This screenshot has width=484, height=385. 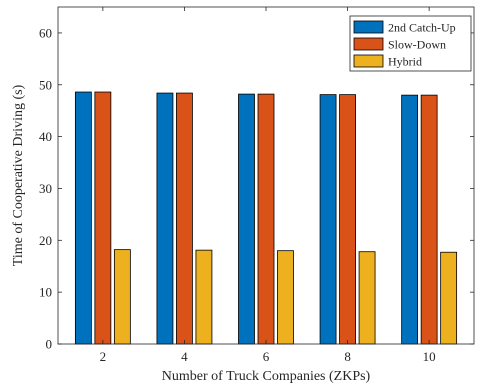 What do you see at coordinates (49, 344) in the screenshot?
I see `y-tick-label: 0` at bounding box center [49, 344].